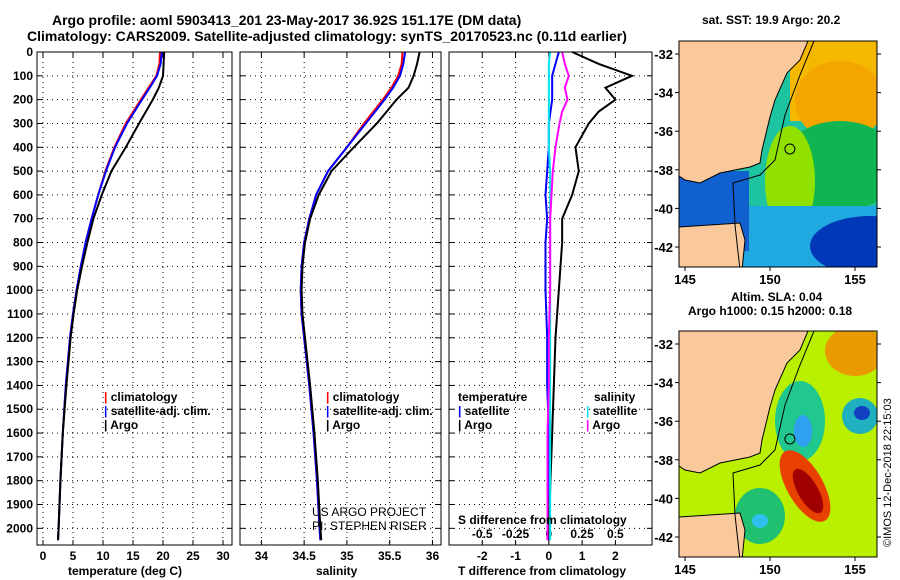  I want to click on project-annotation: US ARGO PROJECT PI: STEPHEN RISER, so click(369, 519).